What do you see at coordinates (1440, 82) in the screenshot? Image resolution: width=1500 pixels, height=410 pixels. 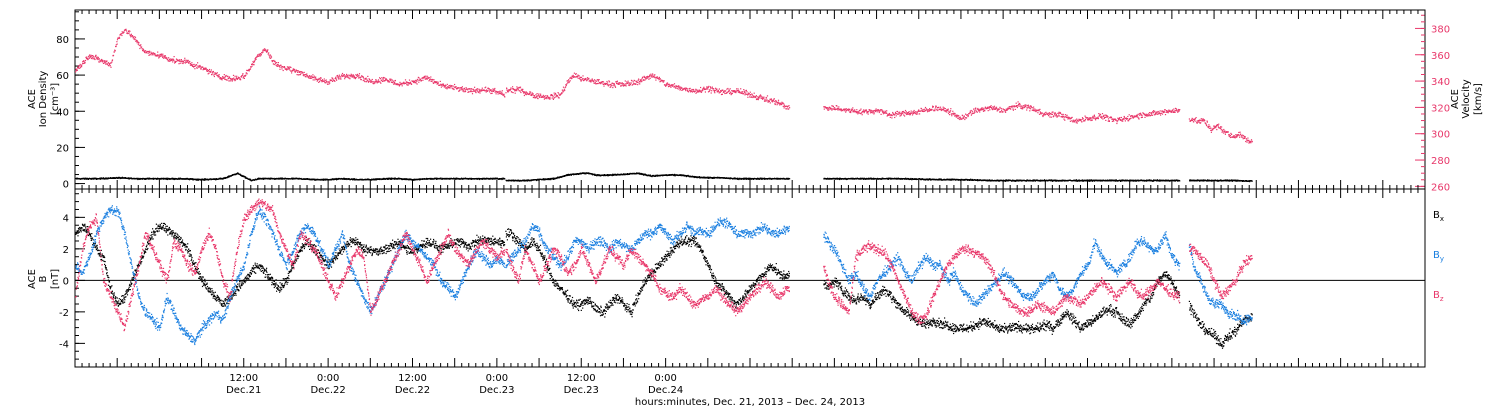 I see `y2-tick-label: 340` at bounding box center [1440, 82].